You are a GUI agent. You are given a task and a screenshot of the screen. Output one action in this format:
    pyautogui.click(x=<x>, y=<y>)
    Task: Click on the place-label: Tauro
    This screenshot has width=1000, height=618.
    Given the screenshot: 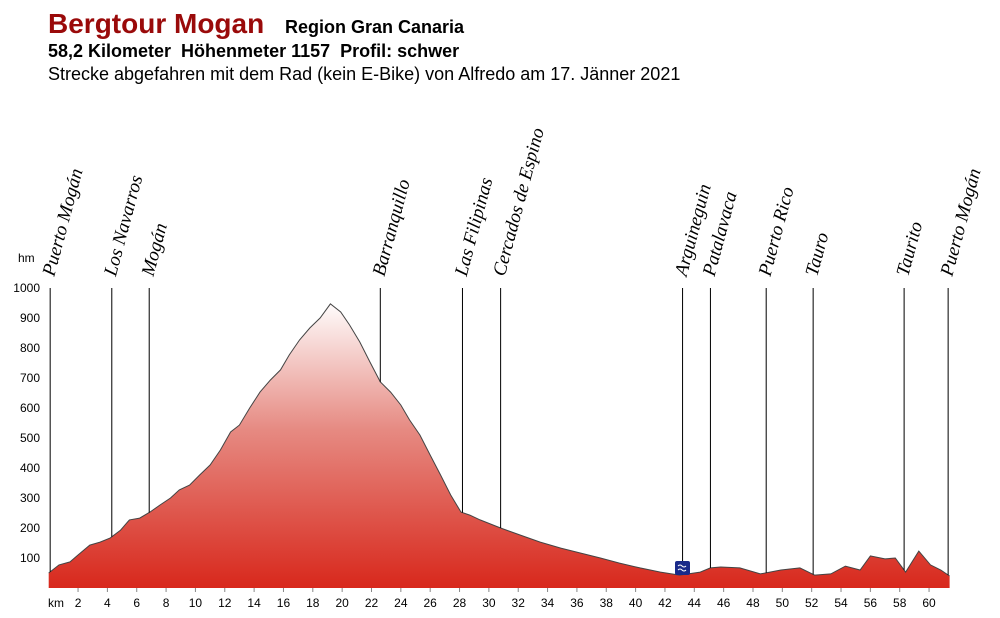 What is the action you would take?
    pyautogui.click(x=818, y=254)
    